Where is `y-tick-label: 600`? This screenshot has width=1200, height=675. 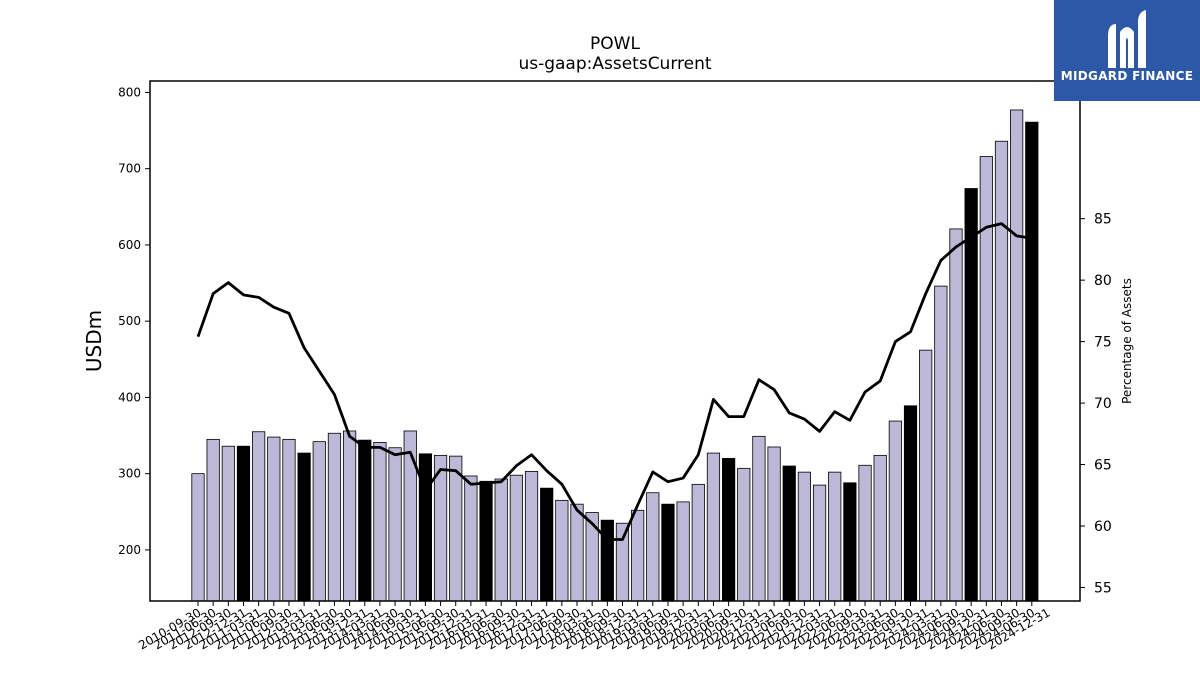
y-tick-label: 600 is located at coordinates (129, 245).